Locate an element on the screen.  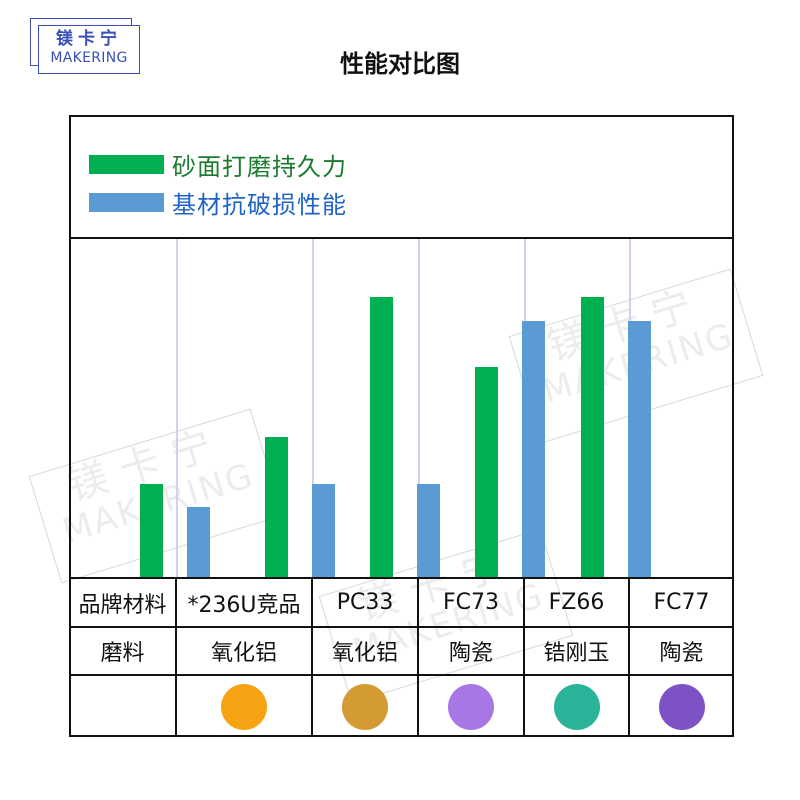
chart-legend: 砂面打磨持久力 基材抗破损性能 is located at coordinates (401, 177).